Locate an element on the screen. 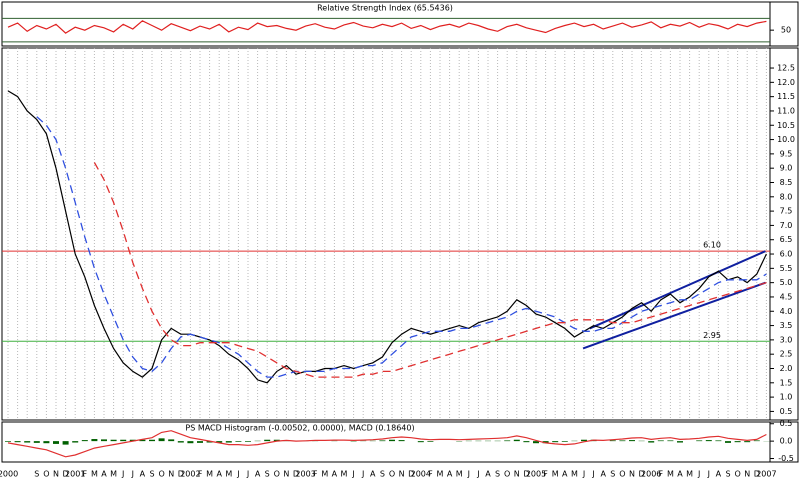  y-tick-label: 9.0 is located at coordinates (786, 168).